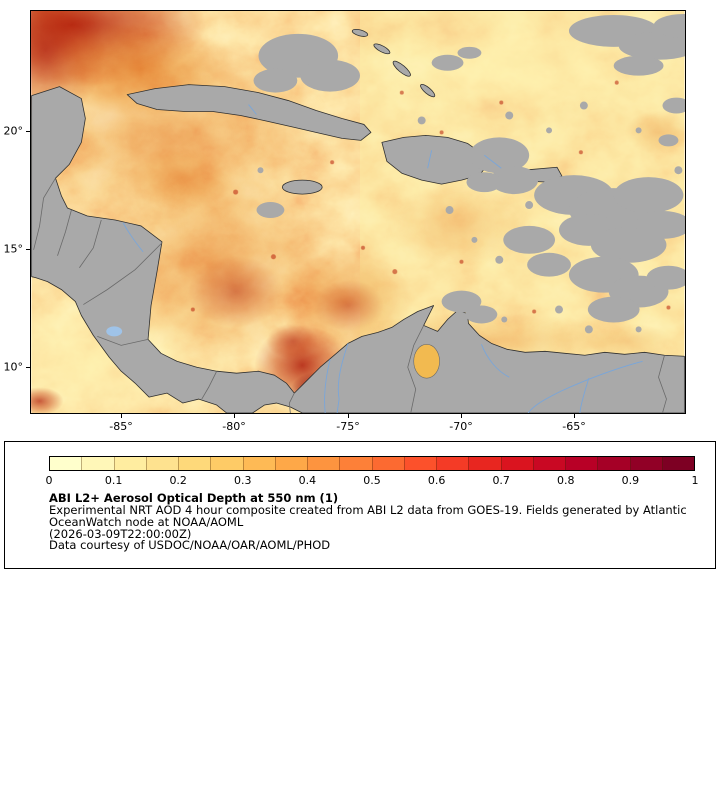  I want to click on land-cuba, so click(249, 112).